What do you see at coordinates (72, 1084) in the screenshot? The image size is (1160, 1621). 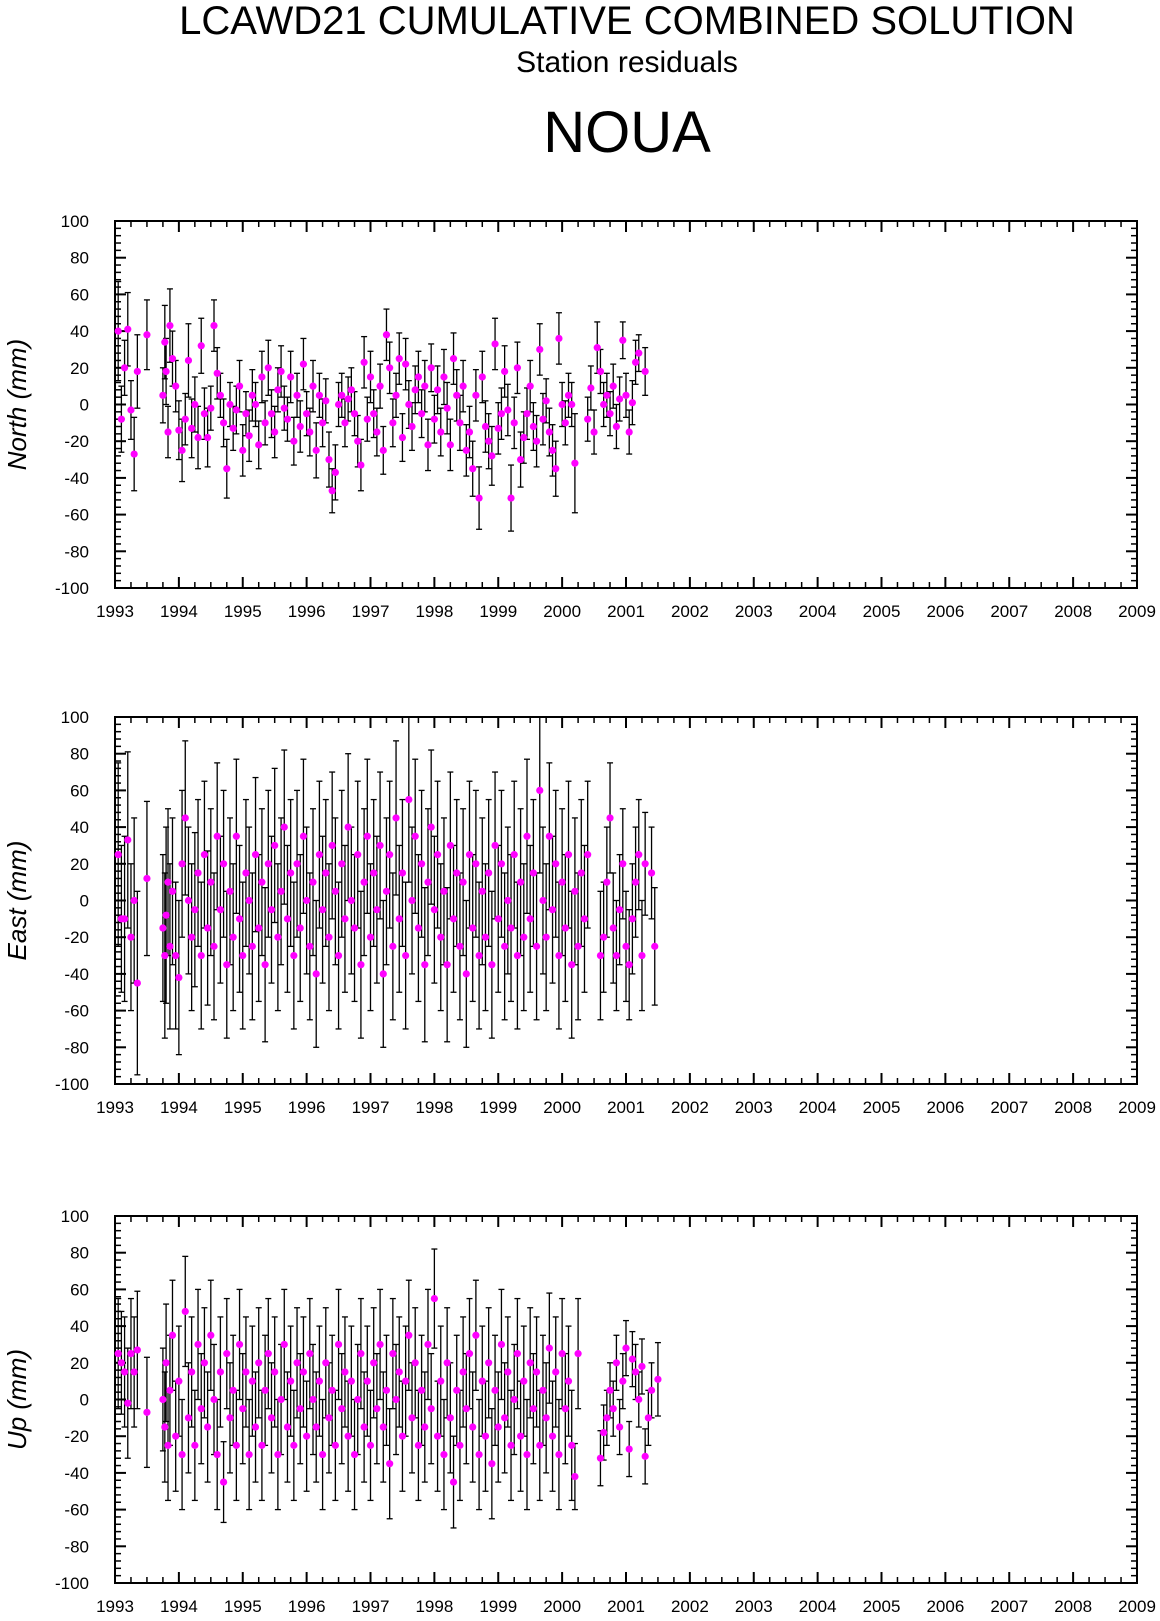 I see `y-tick-label: -100` at bounding box center [72, 1084].